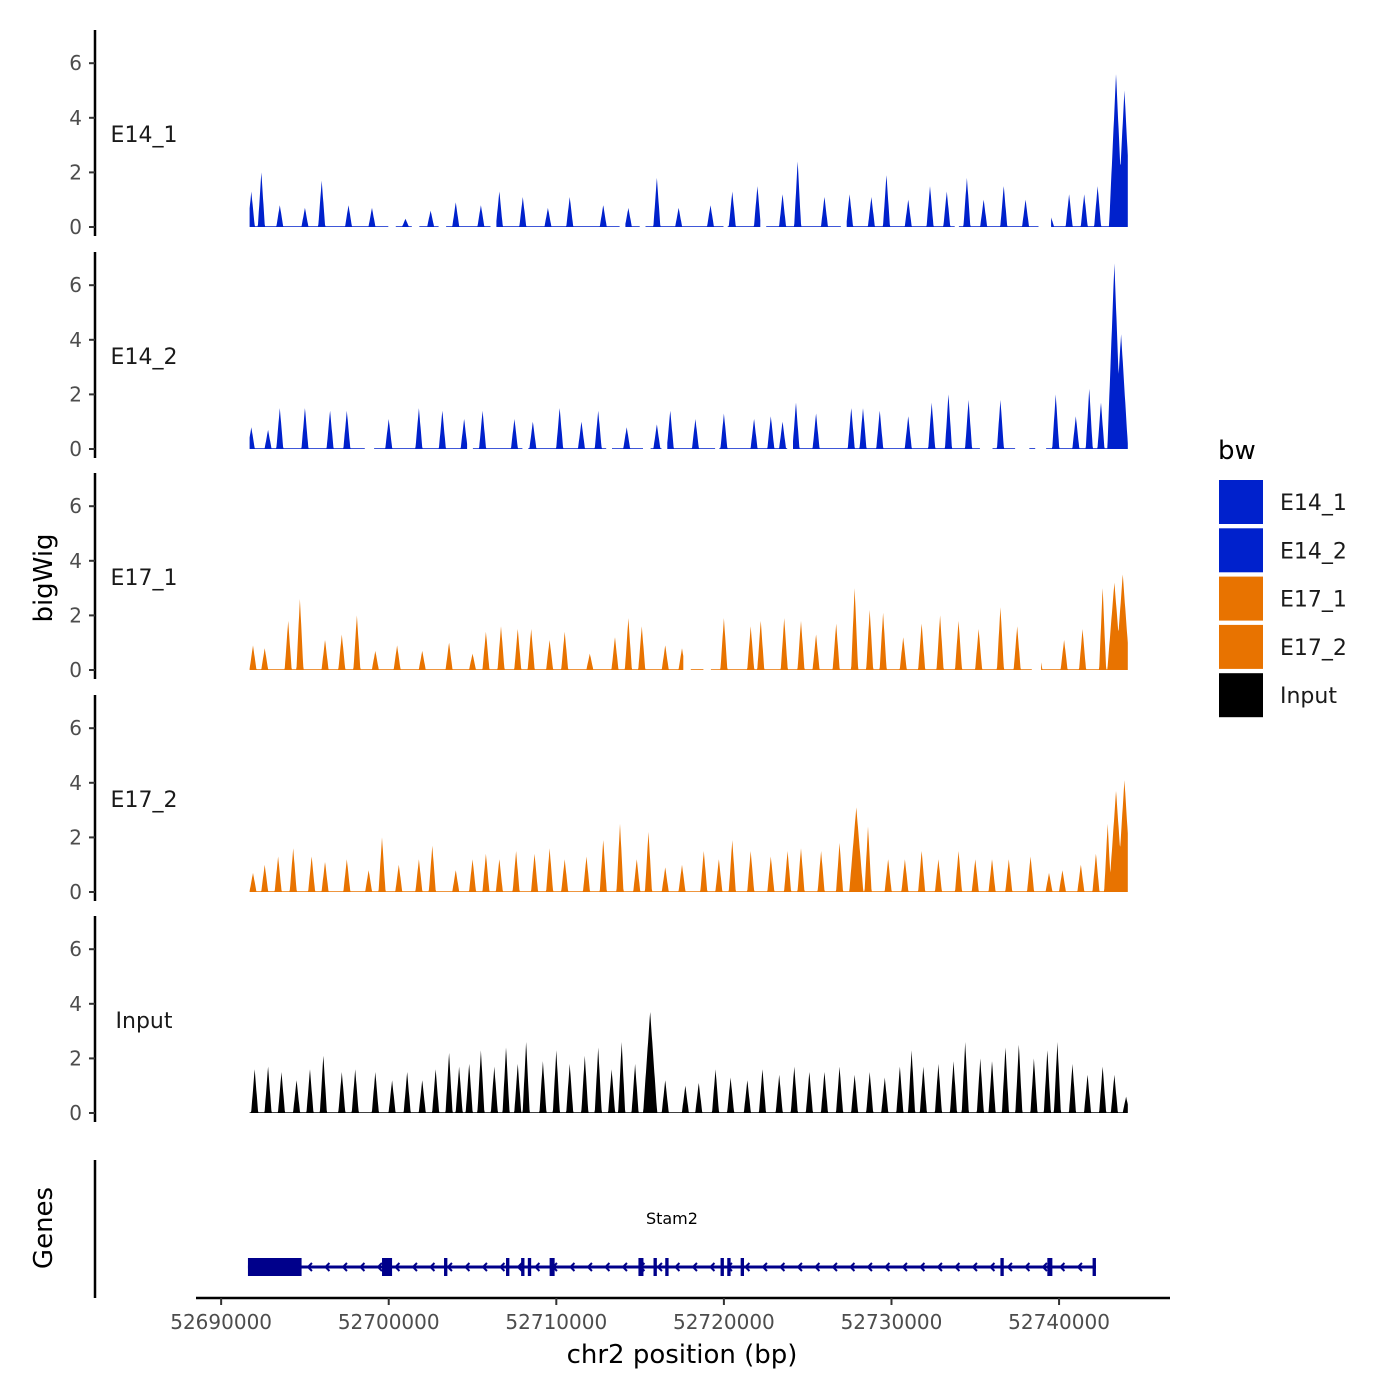 Image resolution: width=1400 pixels, height=1400 pixels. What do you see at coordinates (1059, 1322) in the screenshot?
I see `x-tick-label: 52740000` at bounding box center [1059, 1322].